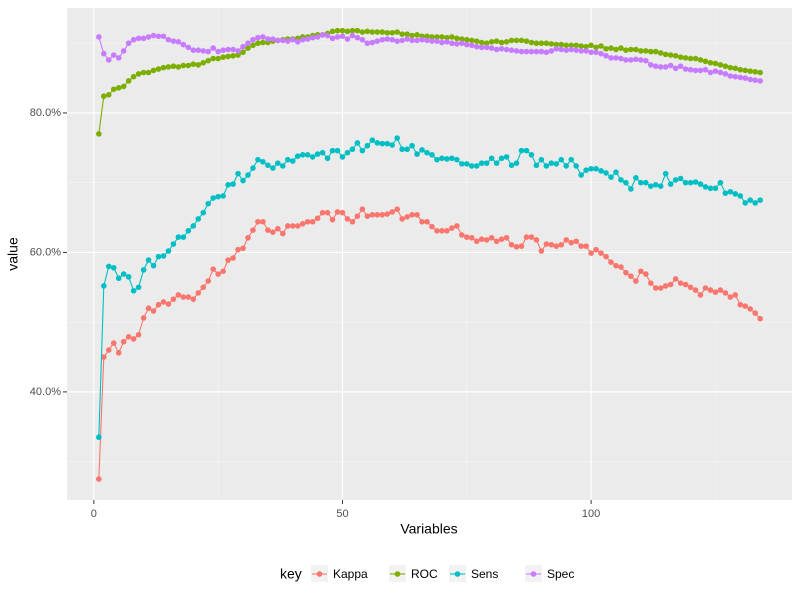 The width and height of the screenshot is (800, 600). I want to click on legend-label: Spec, so click(560, 574).